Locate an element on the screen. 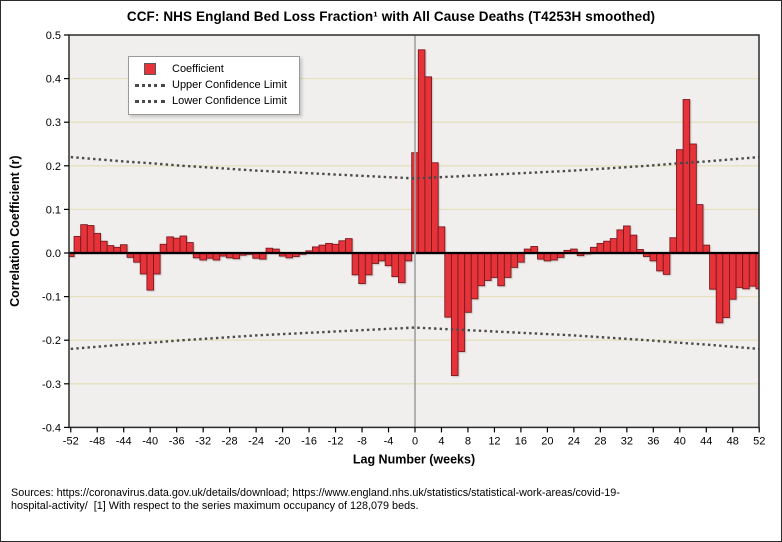 This screenshot has width=782, height=542. lower-confidence-swatch-icon is located at coordinates (150, 101).